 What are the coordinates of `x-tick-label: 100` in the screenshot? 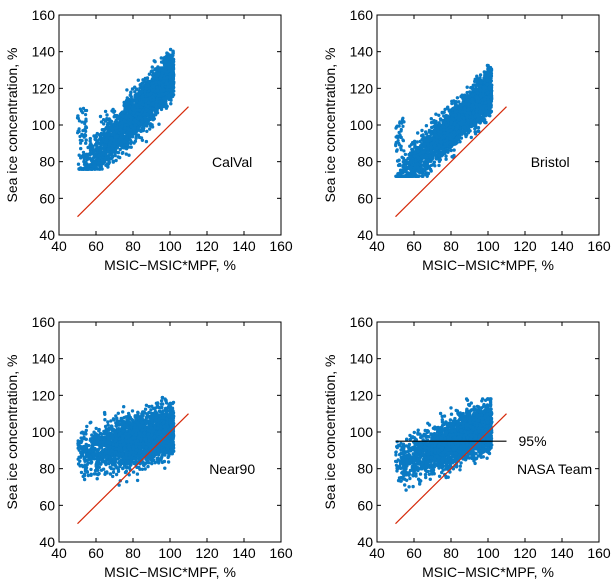 It's located at (170, 246).